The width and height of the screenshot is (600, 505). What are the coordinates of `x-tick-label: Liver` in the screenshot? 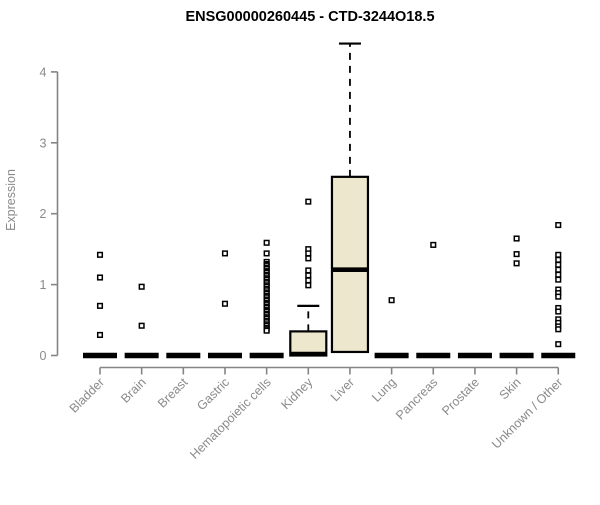 It's located at (342, 389).